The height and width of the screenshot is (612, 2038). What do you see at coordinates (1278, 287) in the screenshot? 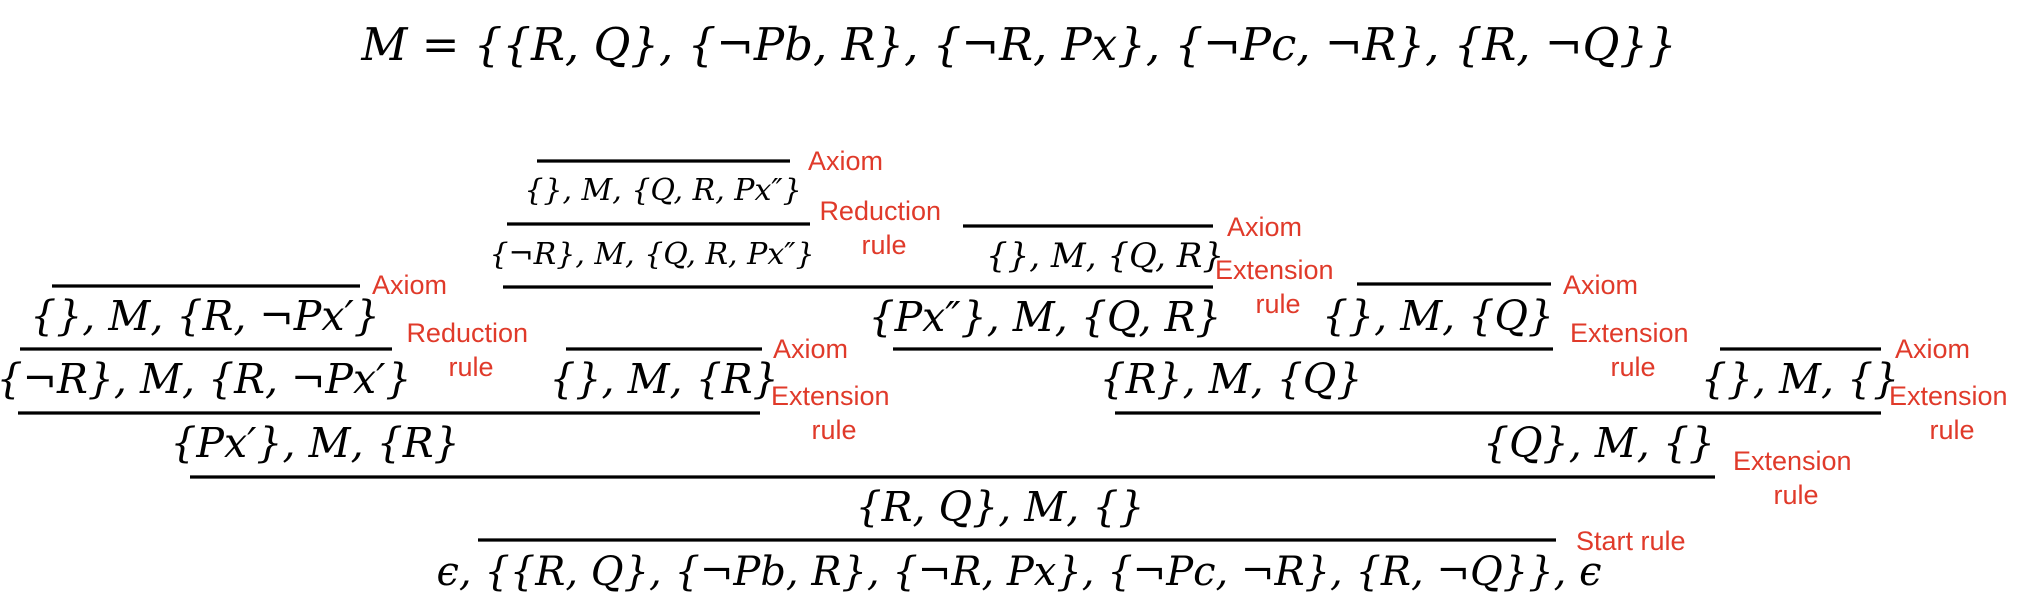
I see `rule-label-extension-1: Extension rule` at bounding box center [1278, 287].